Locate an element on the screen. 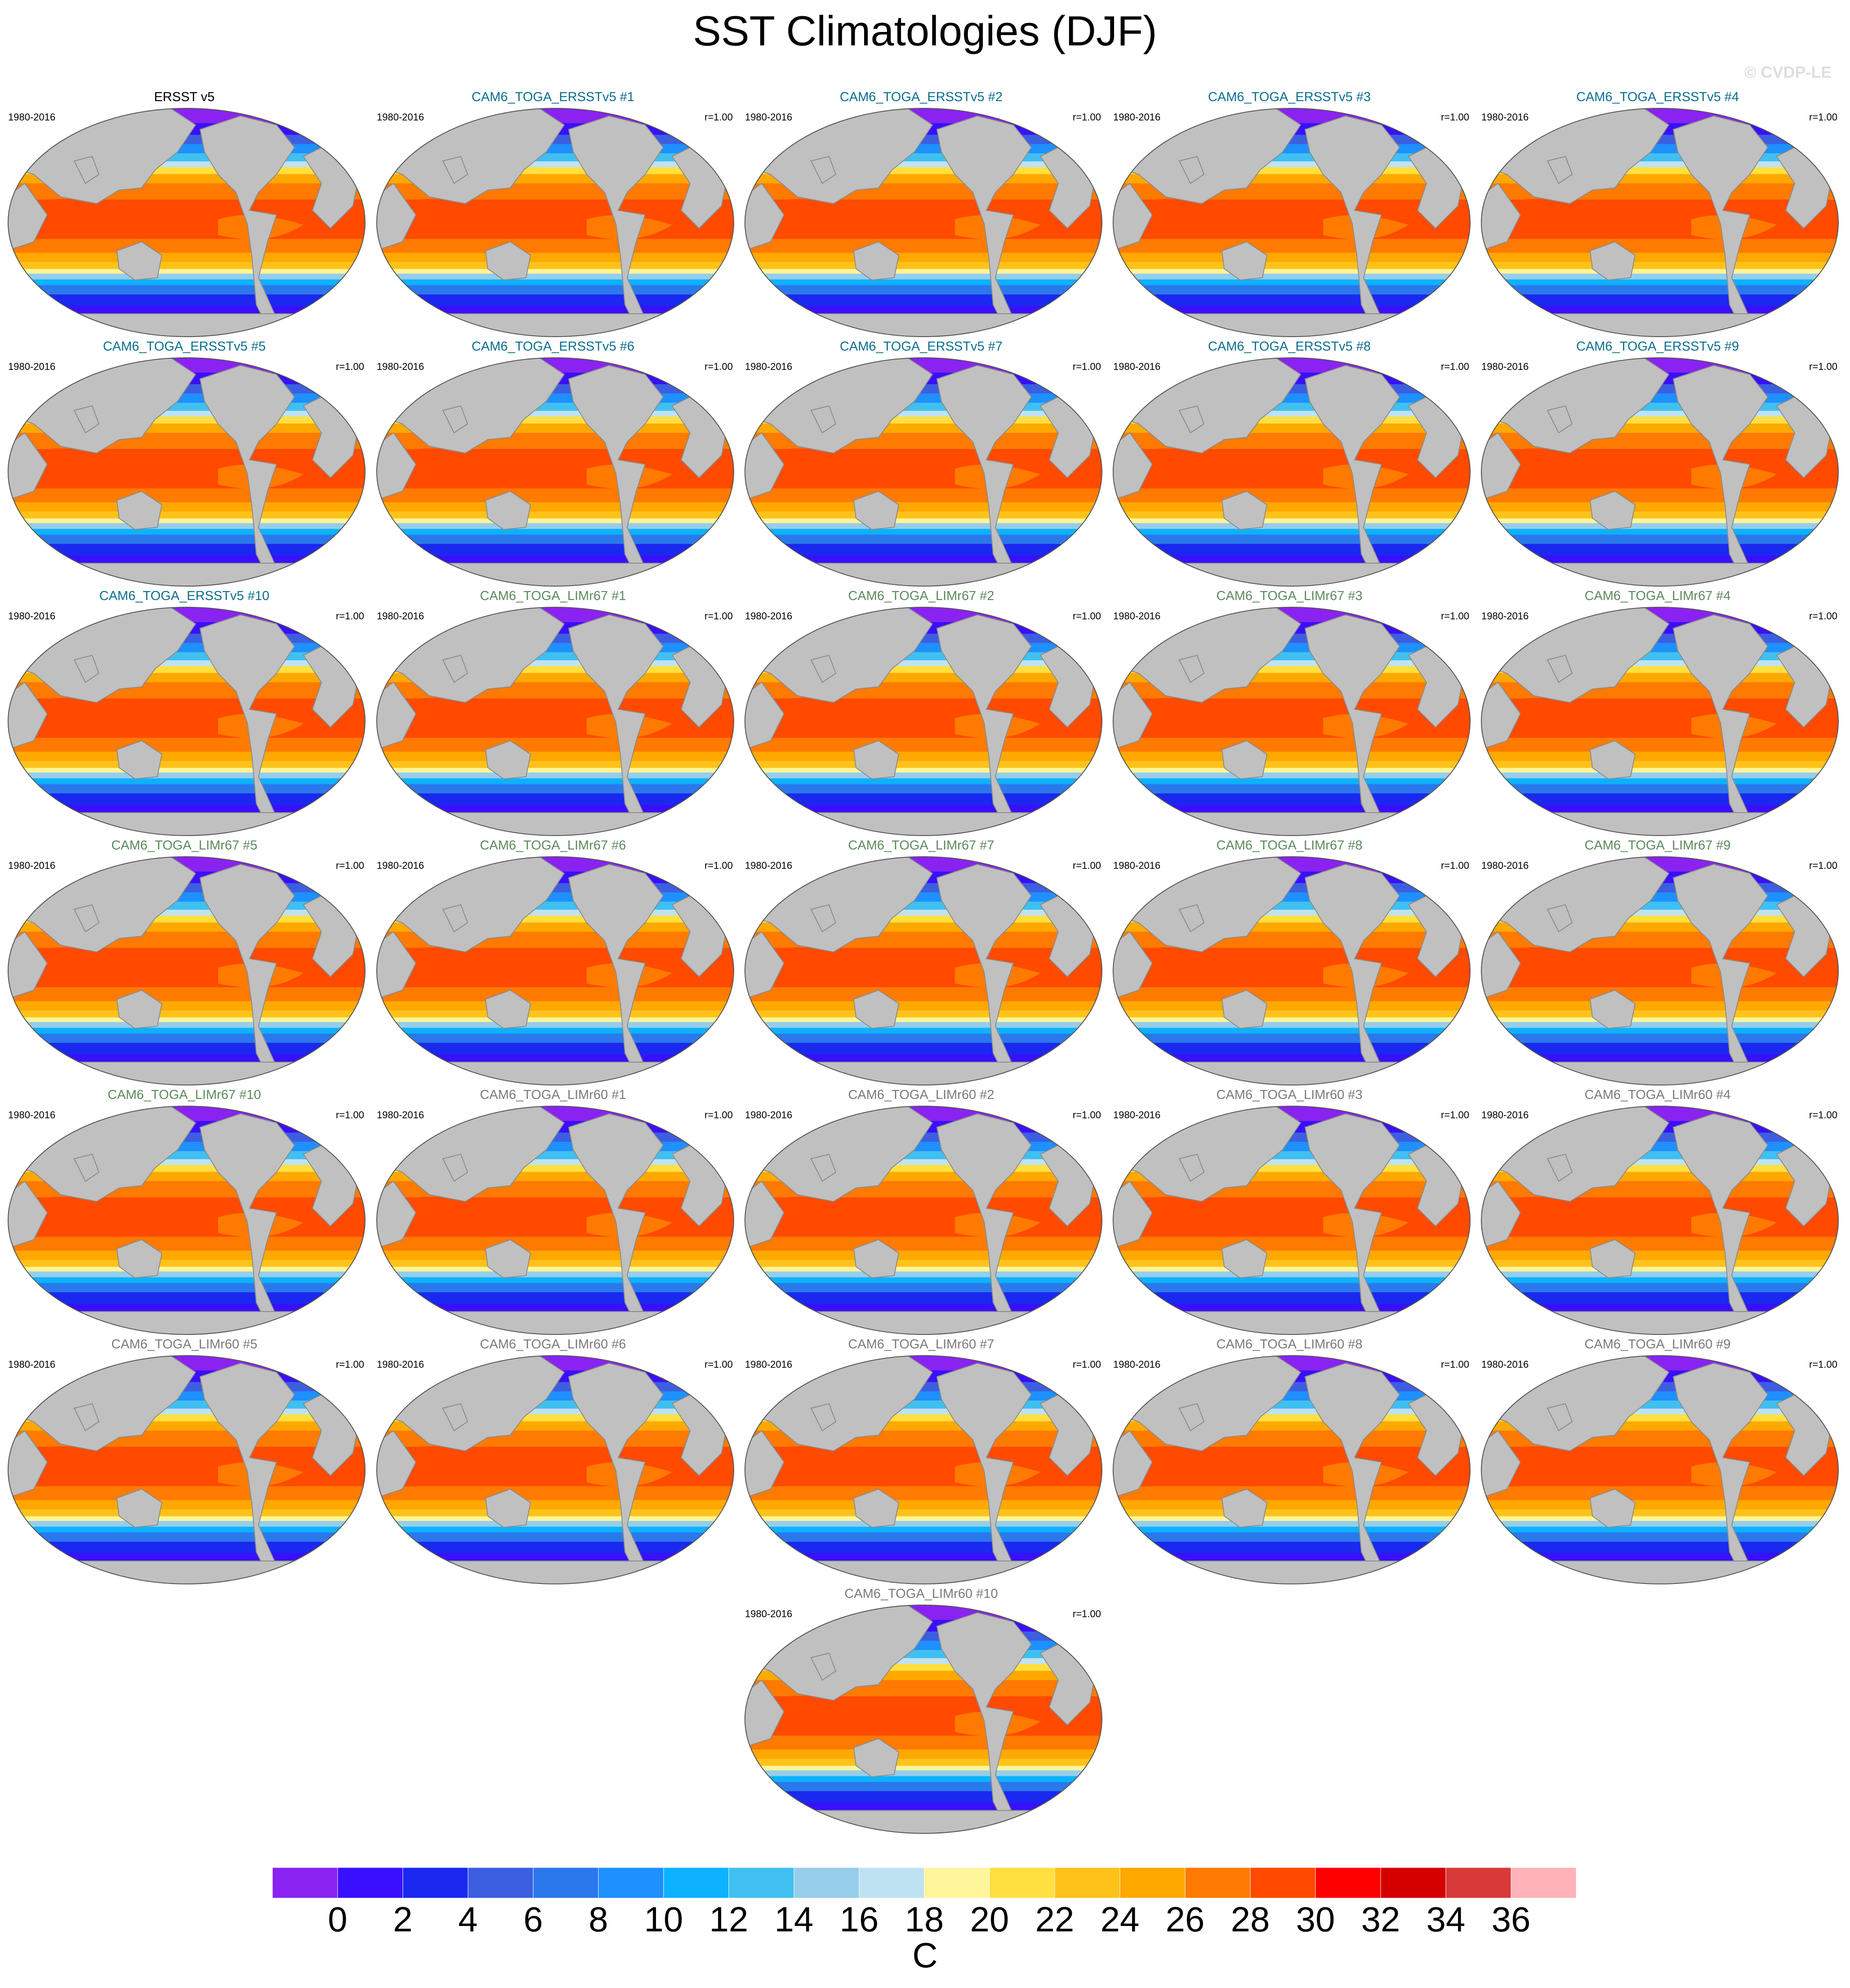 This screenshot has width=1850, height=1988. map-panel: CAM6_TOGA_ERSSTv5 #9 1980-2016 r=1.00 is located at coordinates (1658, 463).